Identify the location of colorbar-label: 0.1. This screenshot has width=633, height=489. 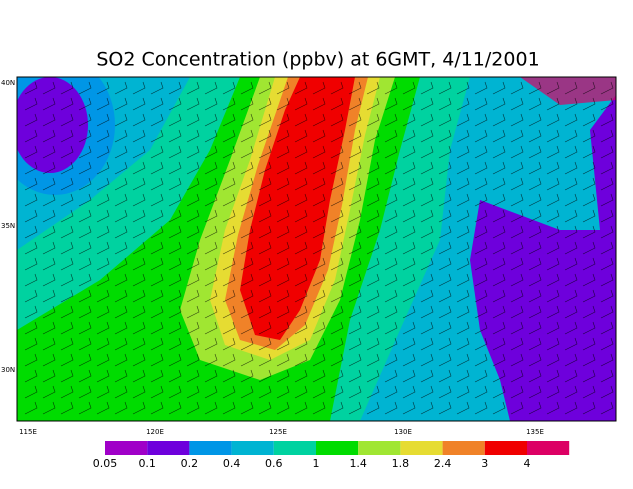
(147, 463).